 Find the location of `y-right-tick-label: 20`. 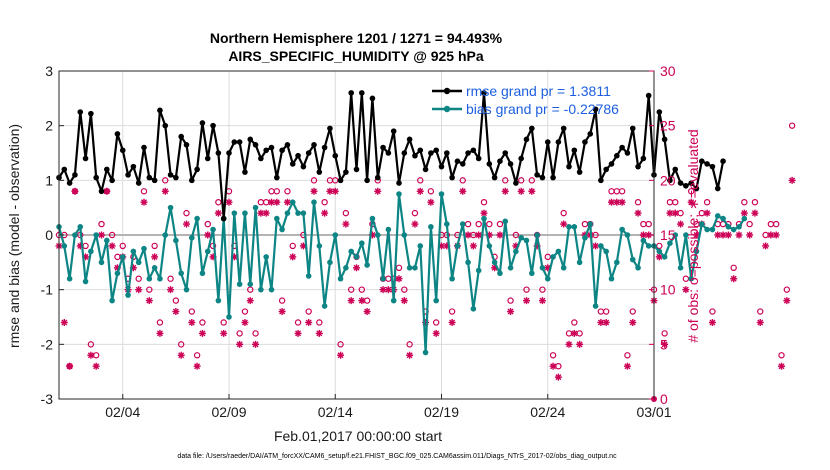

y-right-tick-label: 20 is located at coordinates (668, 180).